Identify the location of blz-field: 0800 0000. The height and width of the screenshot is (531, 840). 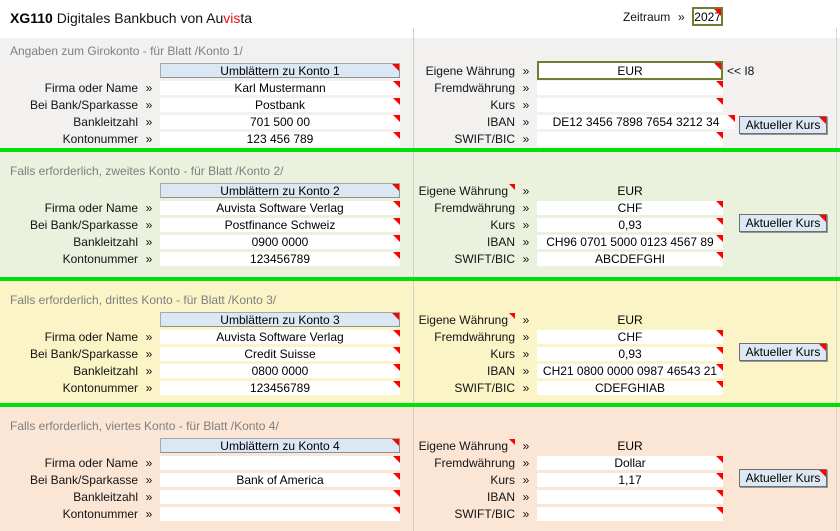
(280, 370).